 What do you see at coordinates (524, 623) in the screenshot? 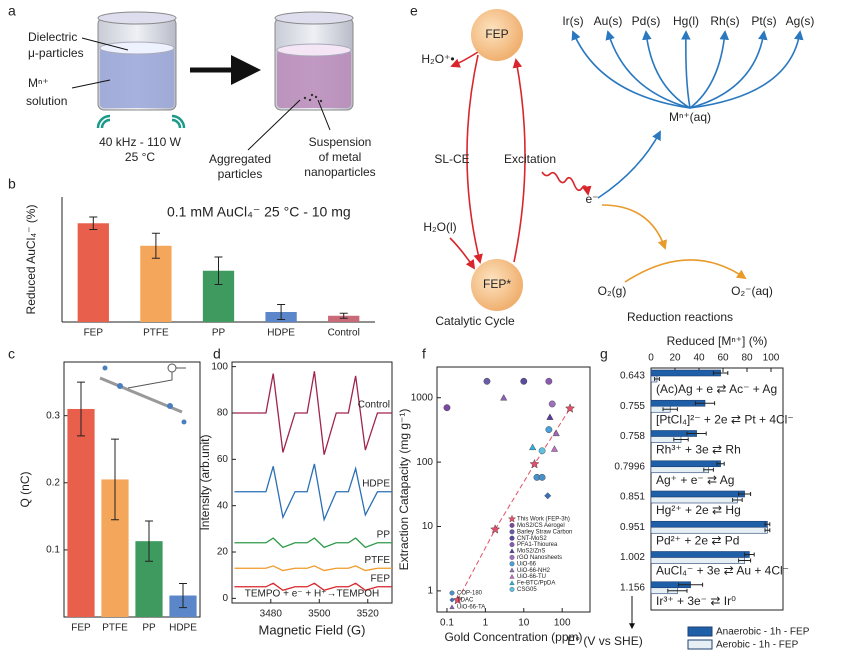
I see `x-tick-label: 10` at bounding box center [524, 623].